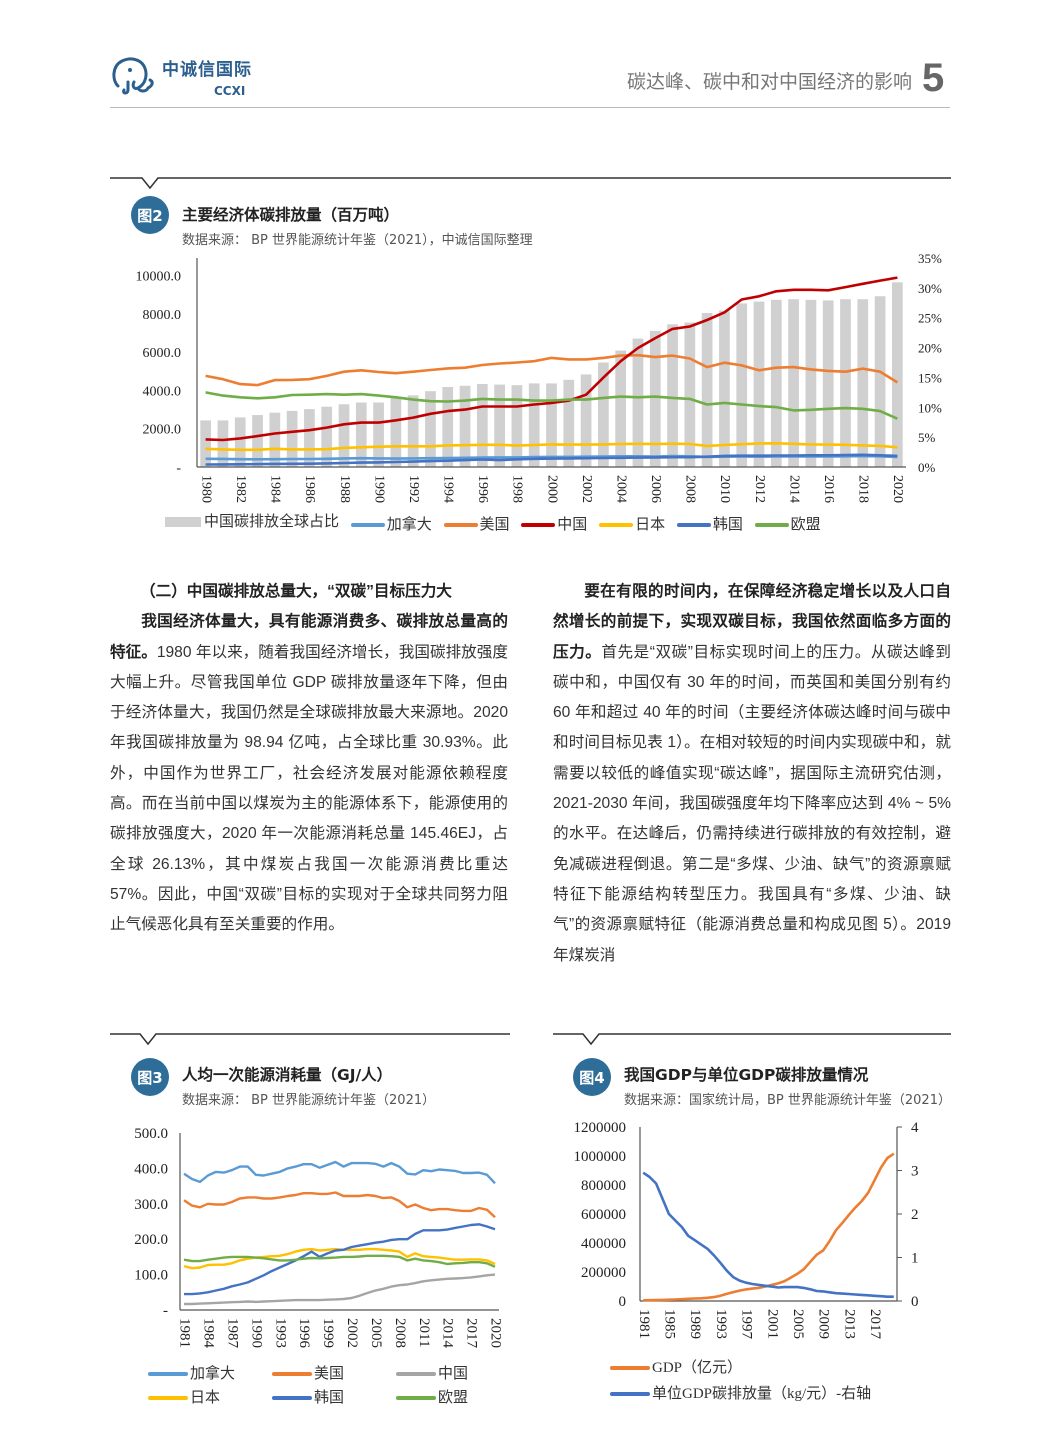 This screenshot has height=1440, width=1061. I want to click on logo-text-en: CCXI, so click(230, 91).